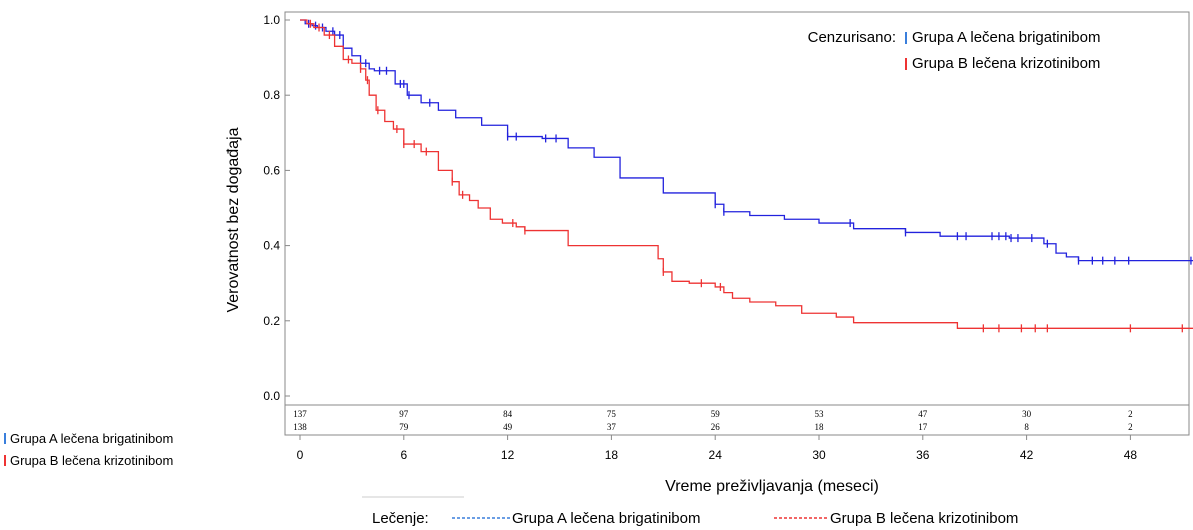 This screenshot has width=1193, height=530. Describe the element at coordinates (1027, 414) in the screenshot. I see `risk-count: 30` at that location.